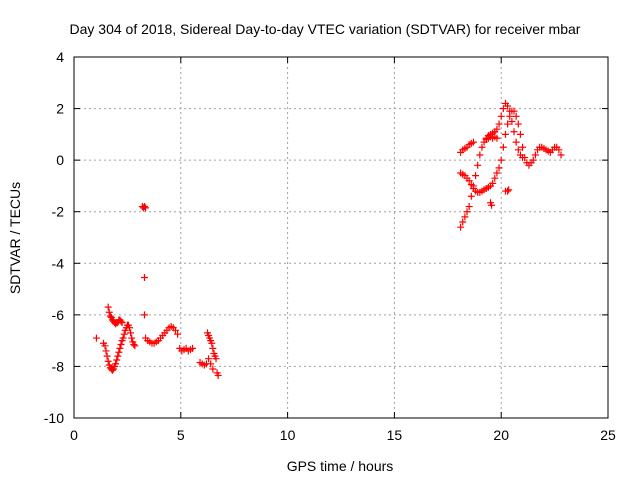 The width and height of the screenshot is (640, 480). I want to click on x-tick-label: 25, so click(608, 435).